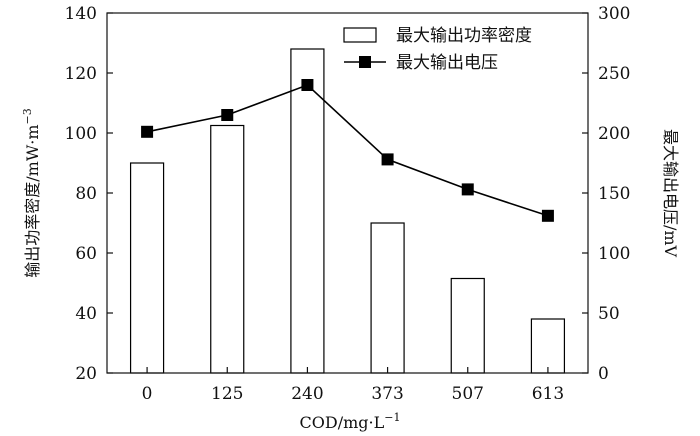  Describe the element at coordinates (609, 314) in the screenshot. I see `y-right-tick-label: 50` at that location.